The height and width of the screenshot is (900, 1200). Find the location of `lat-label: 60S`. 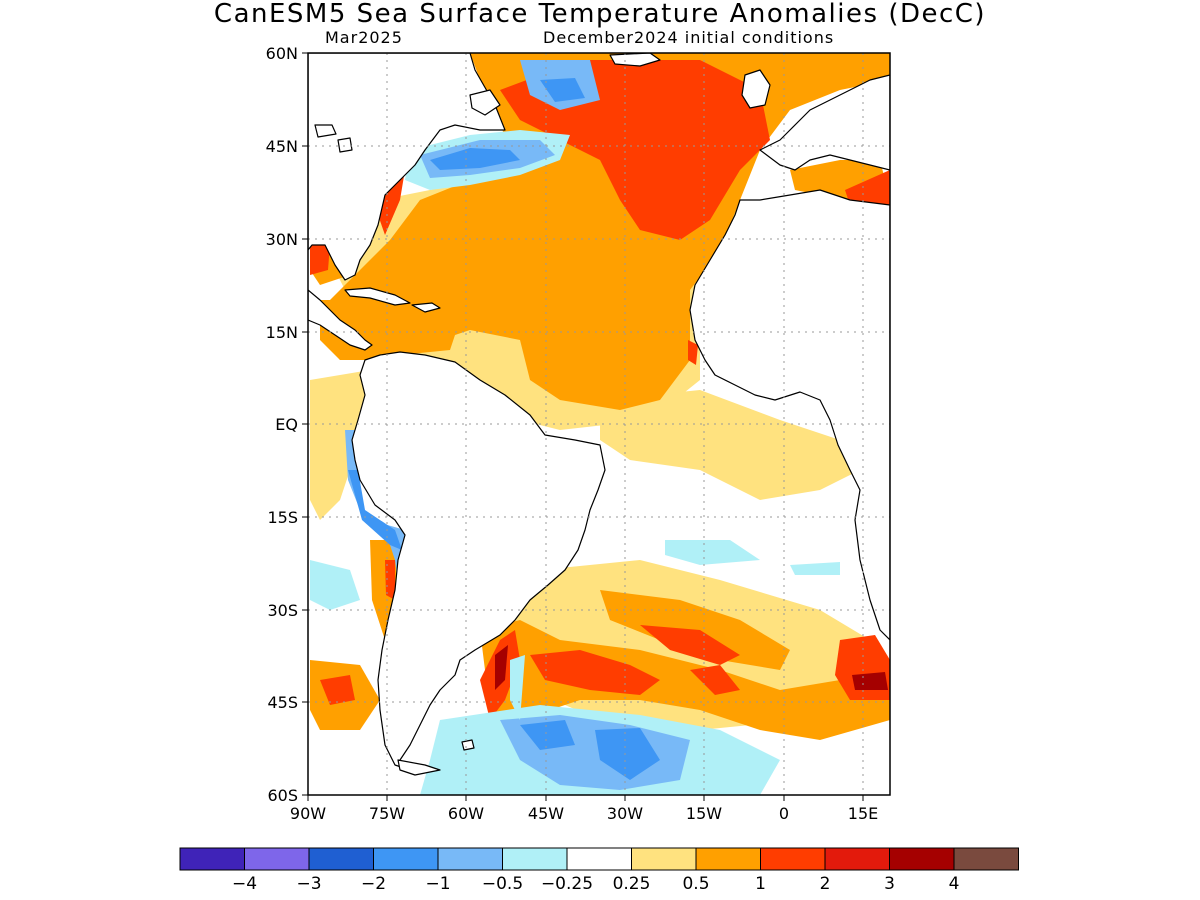

lat-label: 60S is located at coordinates (282, 795).